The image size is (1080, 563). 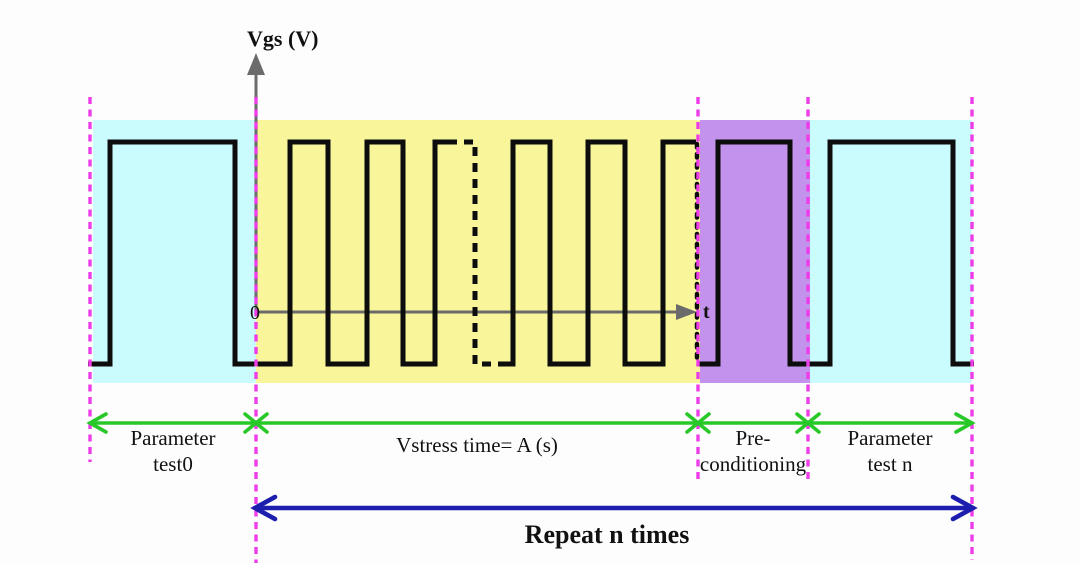 What do you see at coordinates (753, 463) in the screenshot?
I see `section-label-line: conditioning` at bounding box center [753, 463].